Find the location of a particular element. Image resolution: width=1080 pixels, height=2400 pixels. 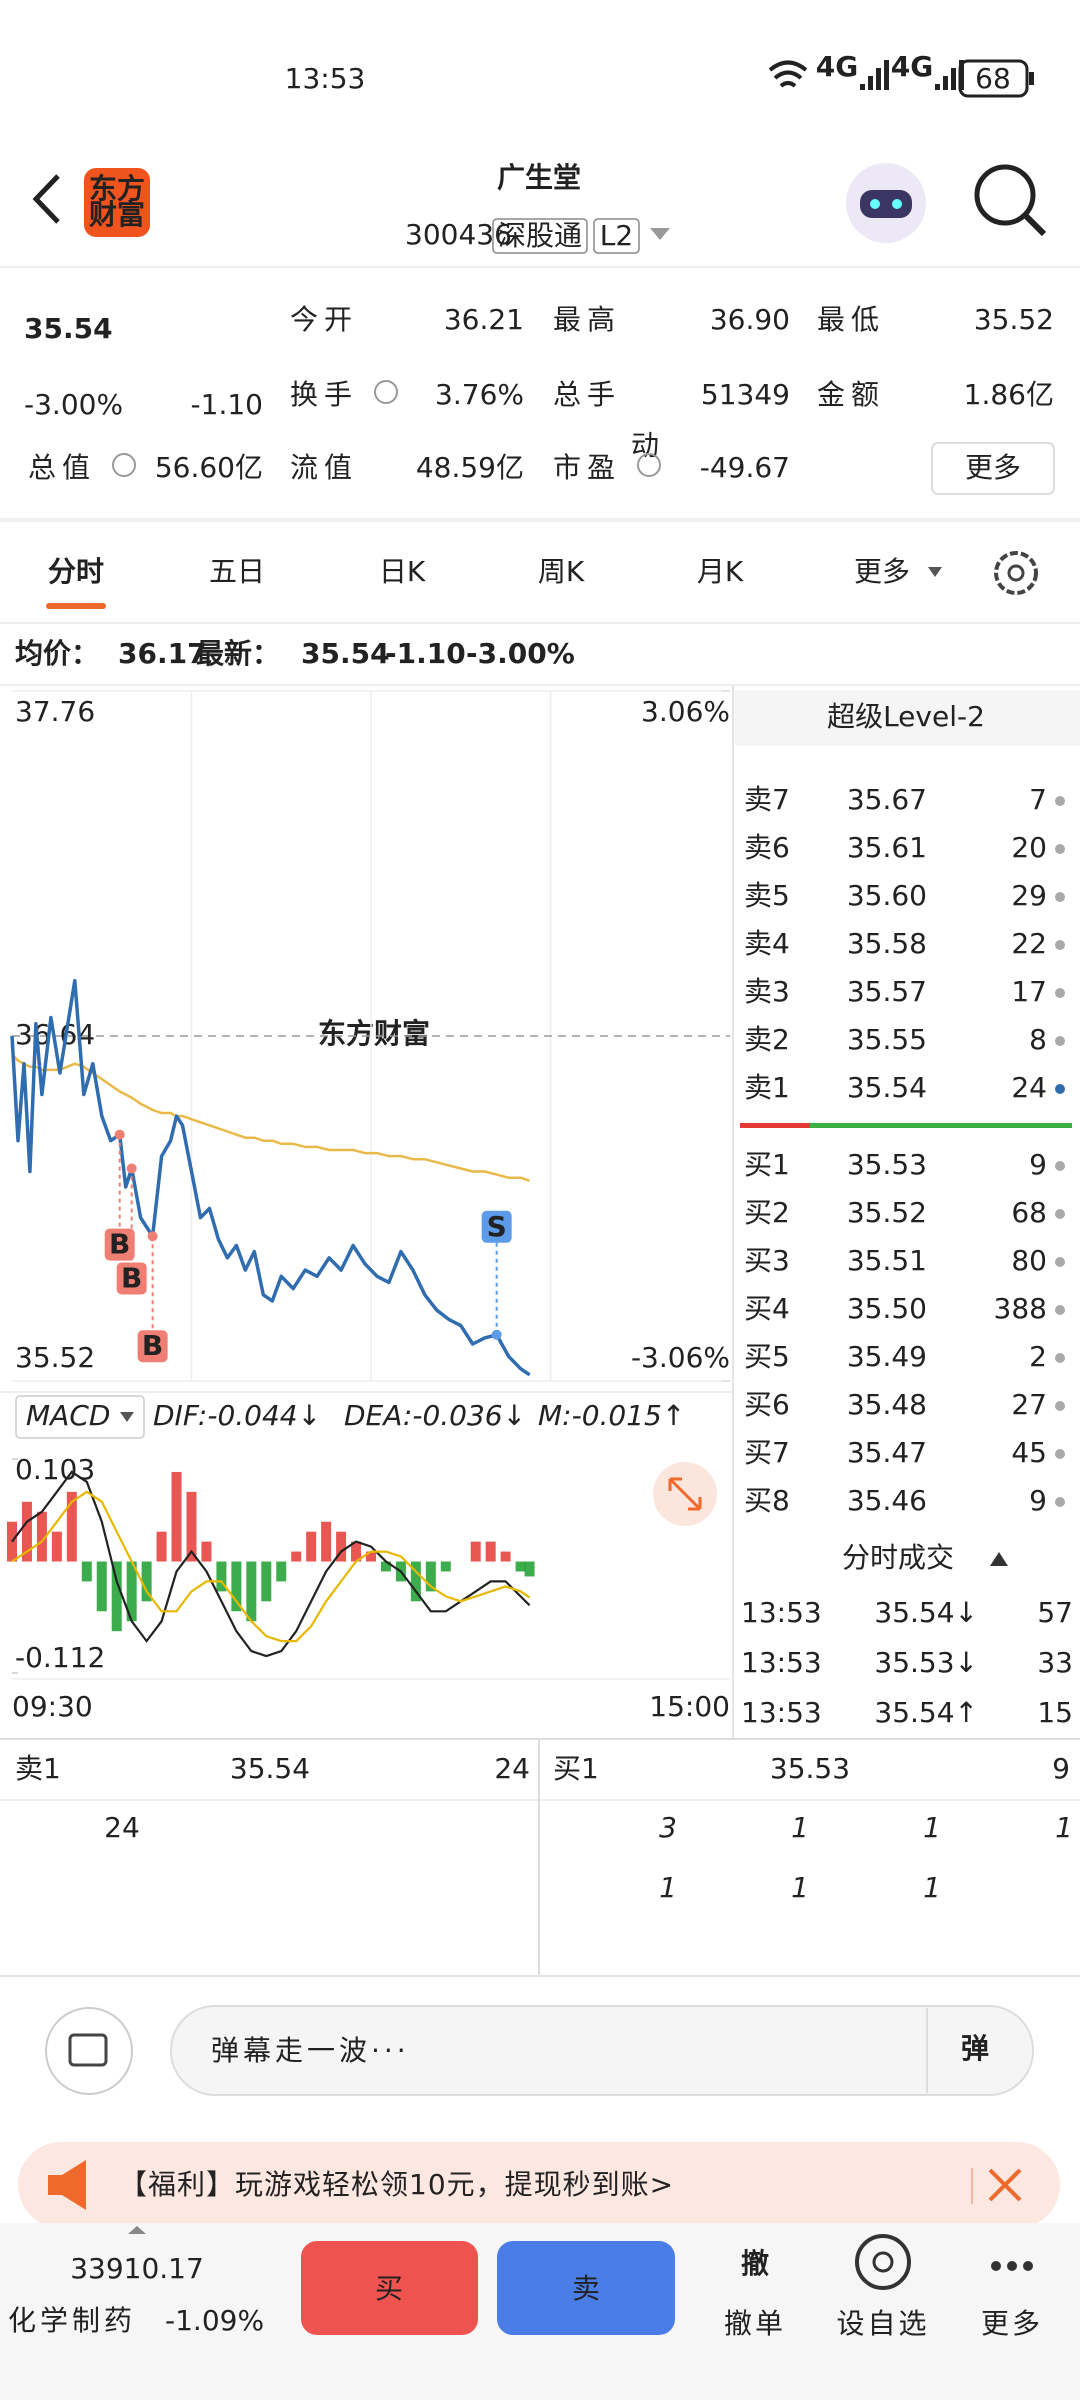

book-label: 买2 is located at coordinates (767, 1212).